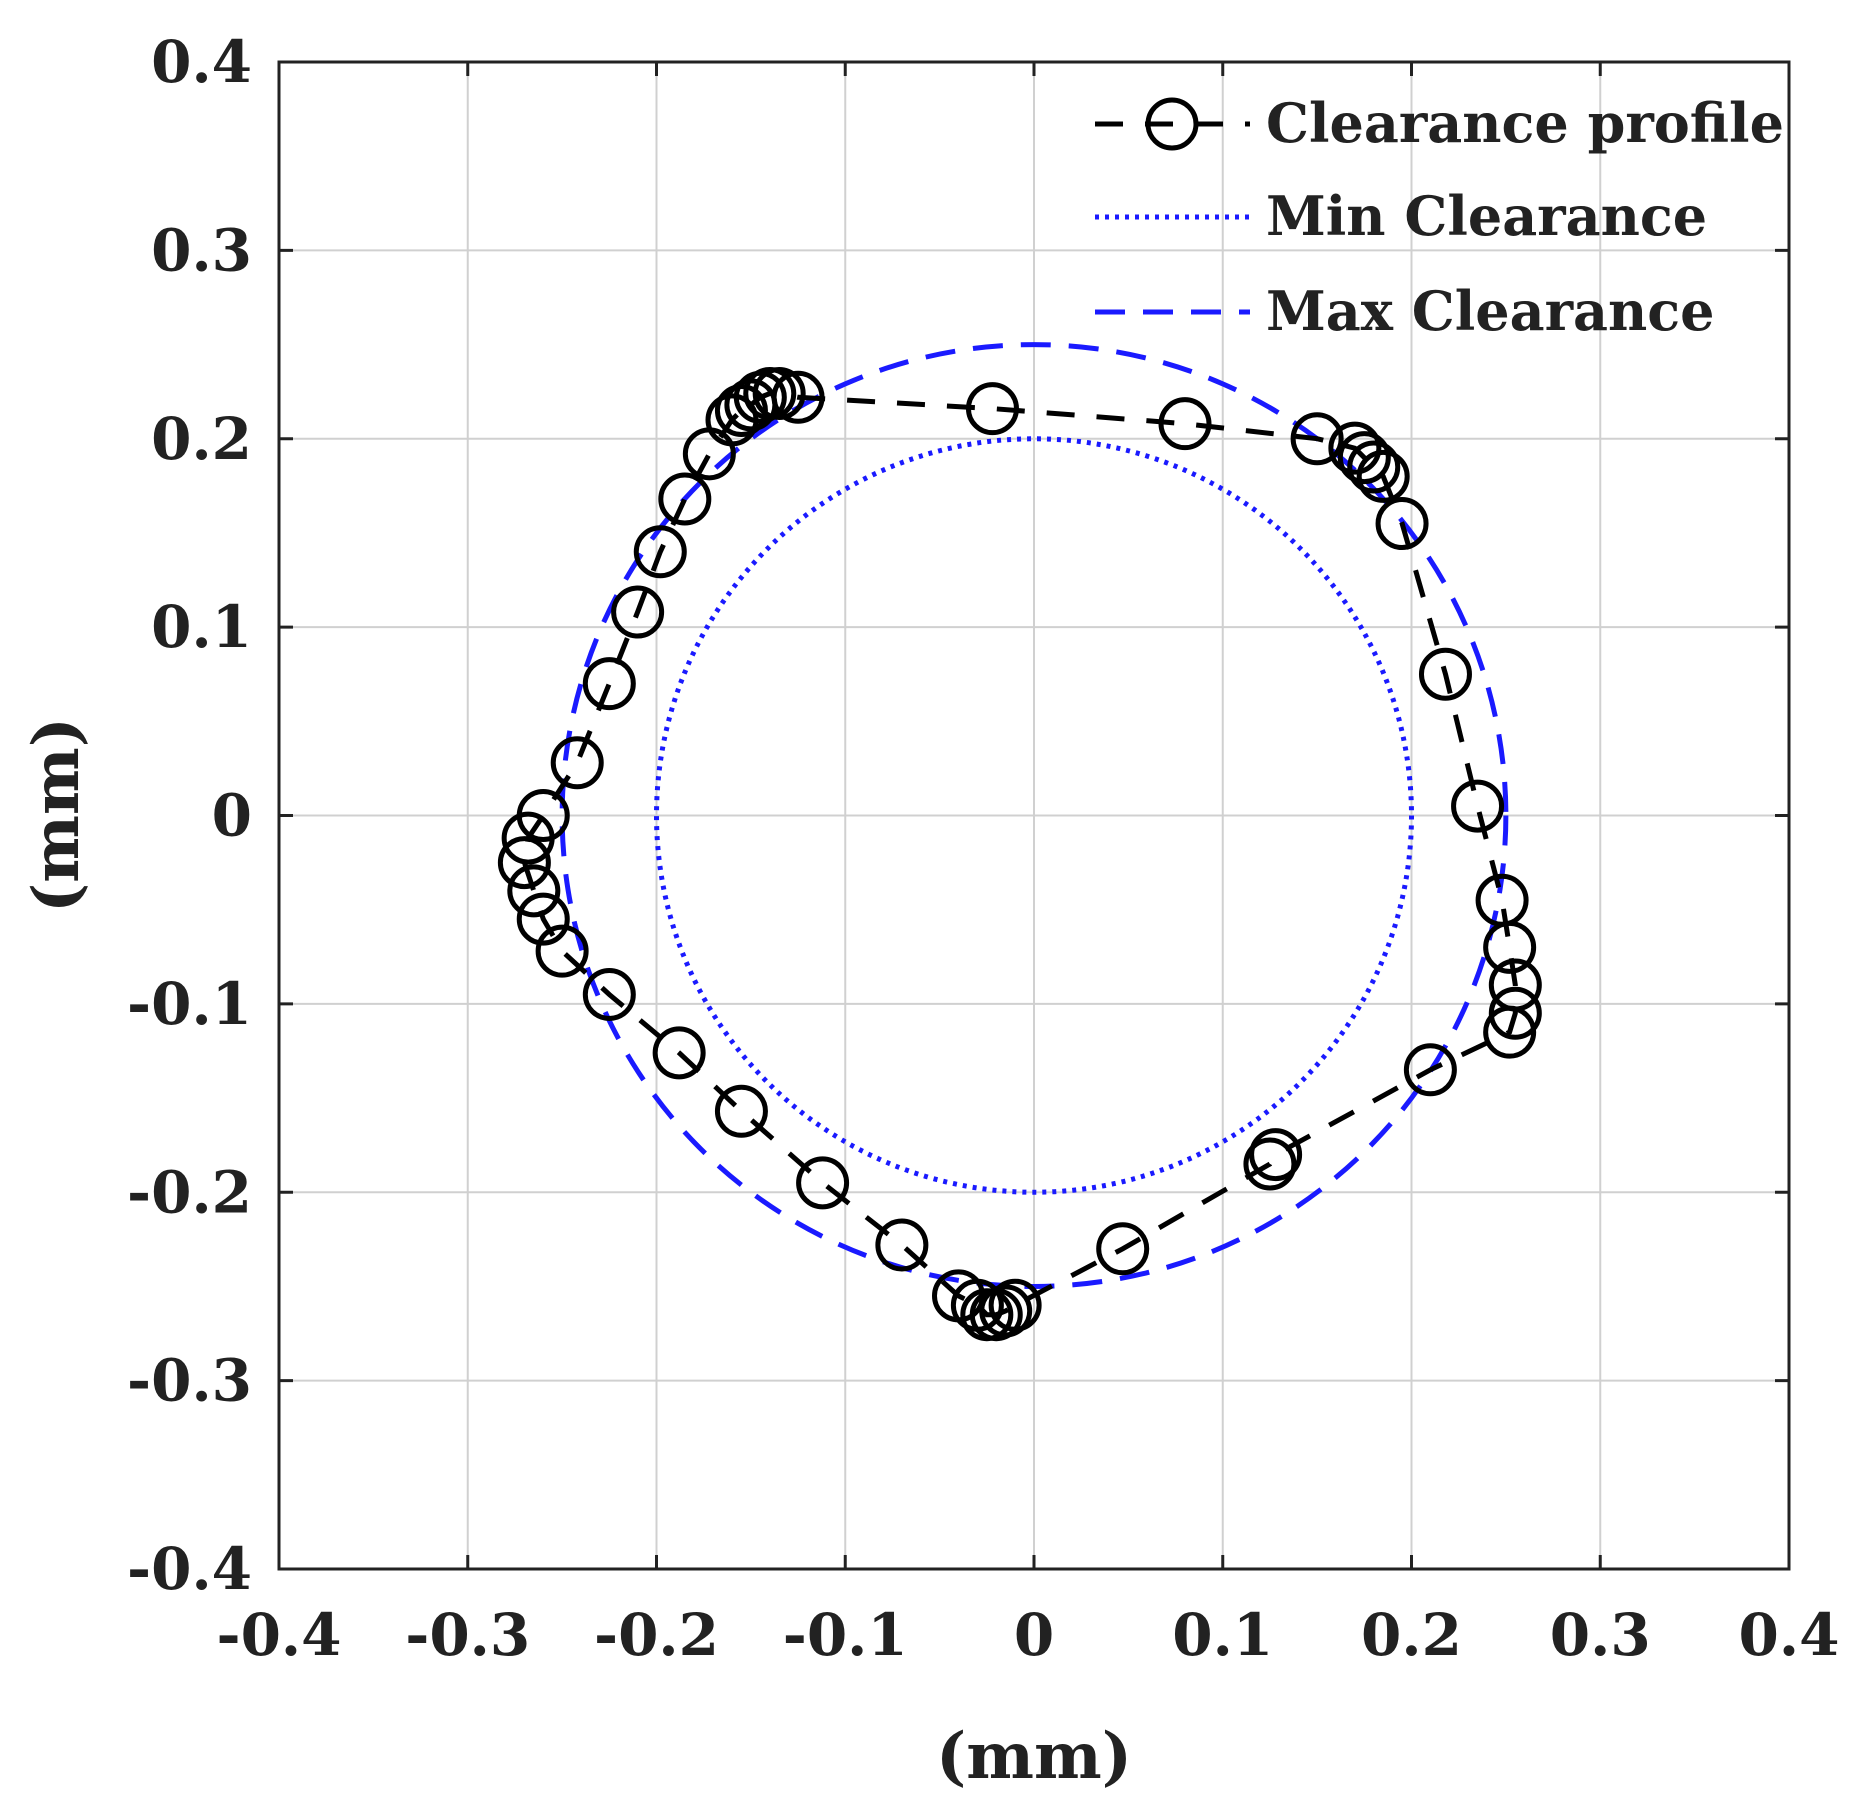 This screenshot has height=1793, width=1849. I want to click on y-tick-label: 0, so click(232, 816).